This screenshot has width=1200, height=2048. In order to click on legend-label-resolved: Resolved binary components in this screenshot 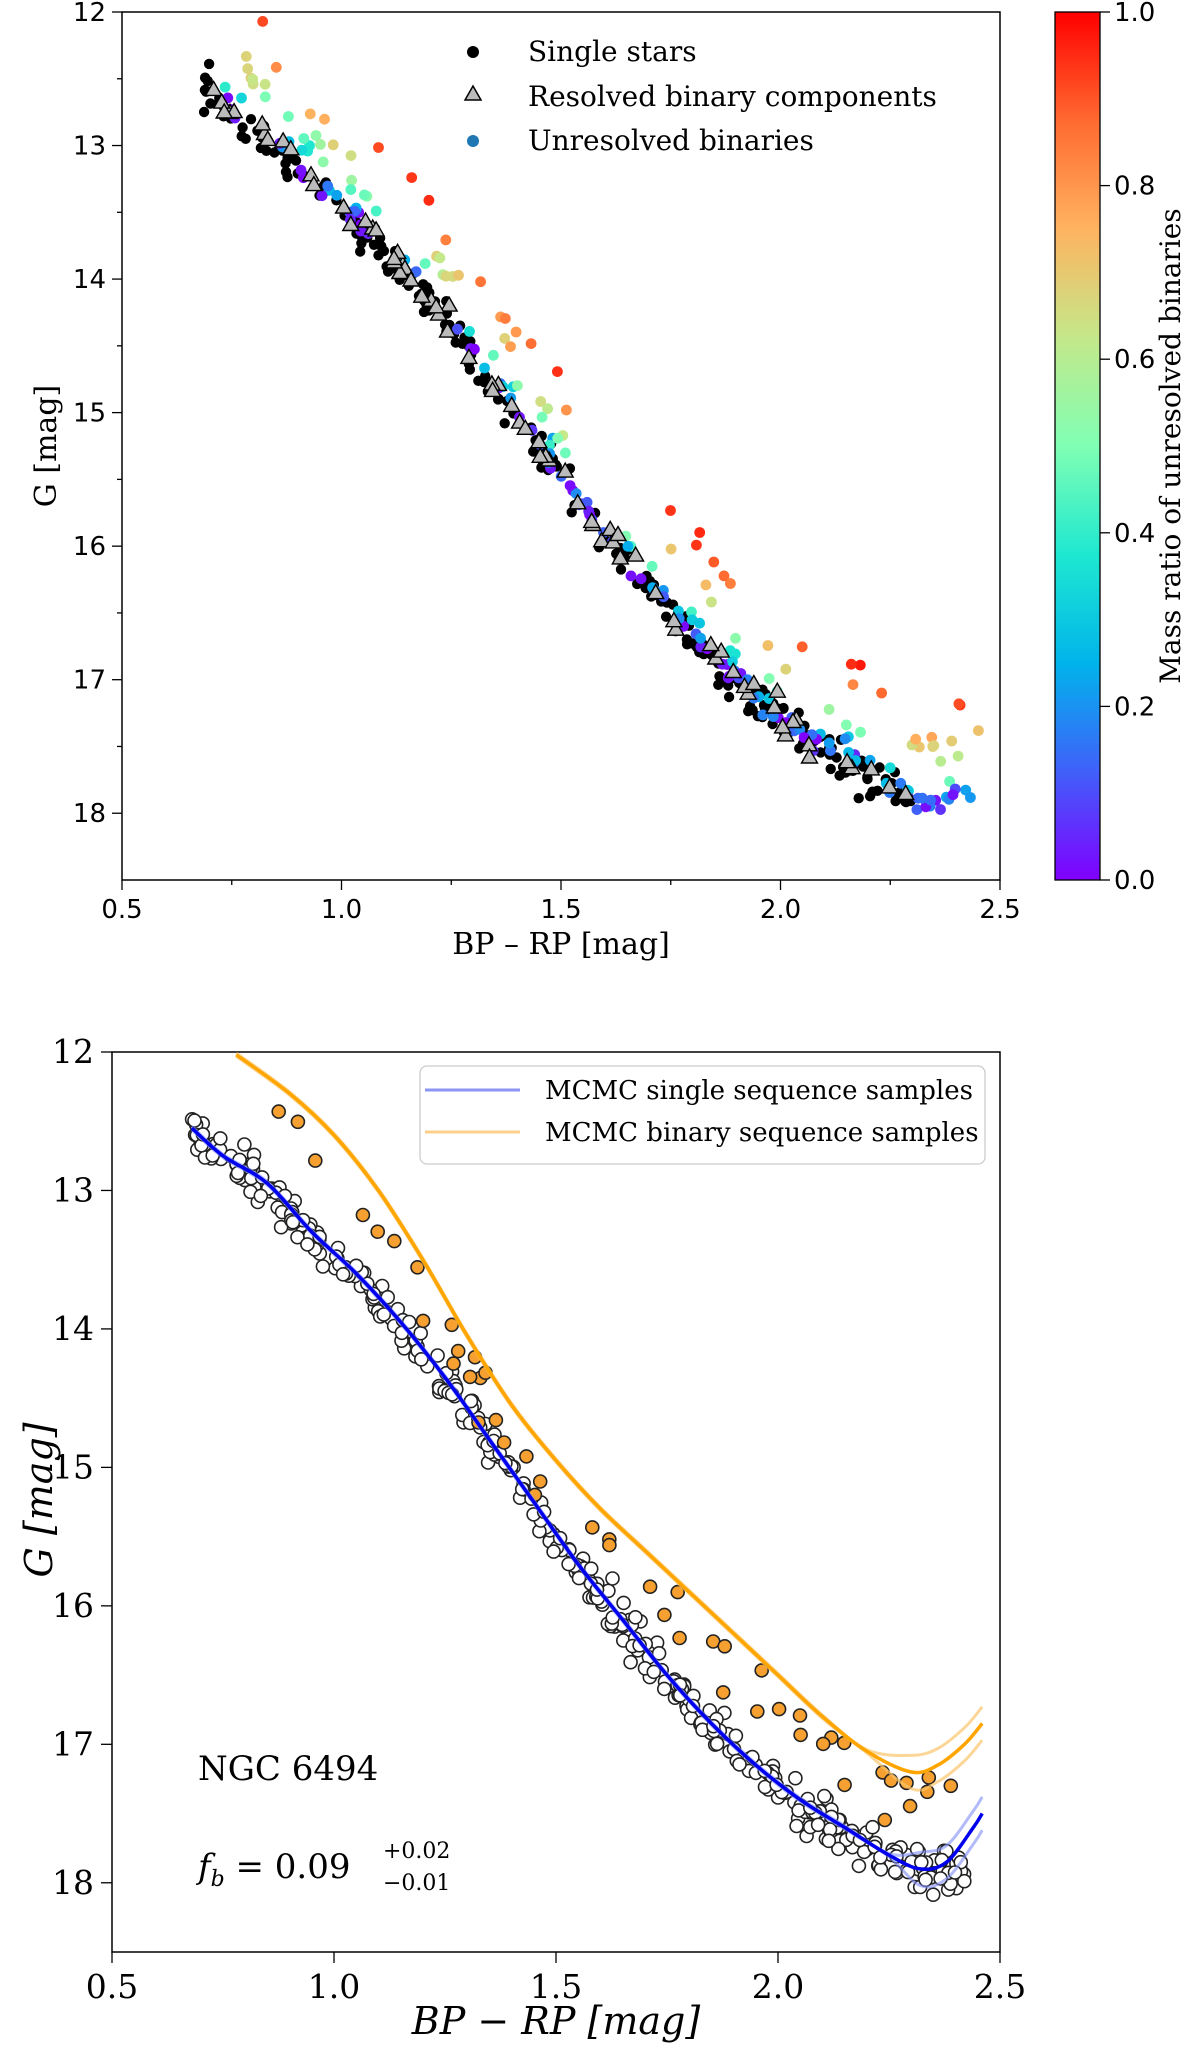, I will do `click(732, 96)`.